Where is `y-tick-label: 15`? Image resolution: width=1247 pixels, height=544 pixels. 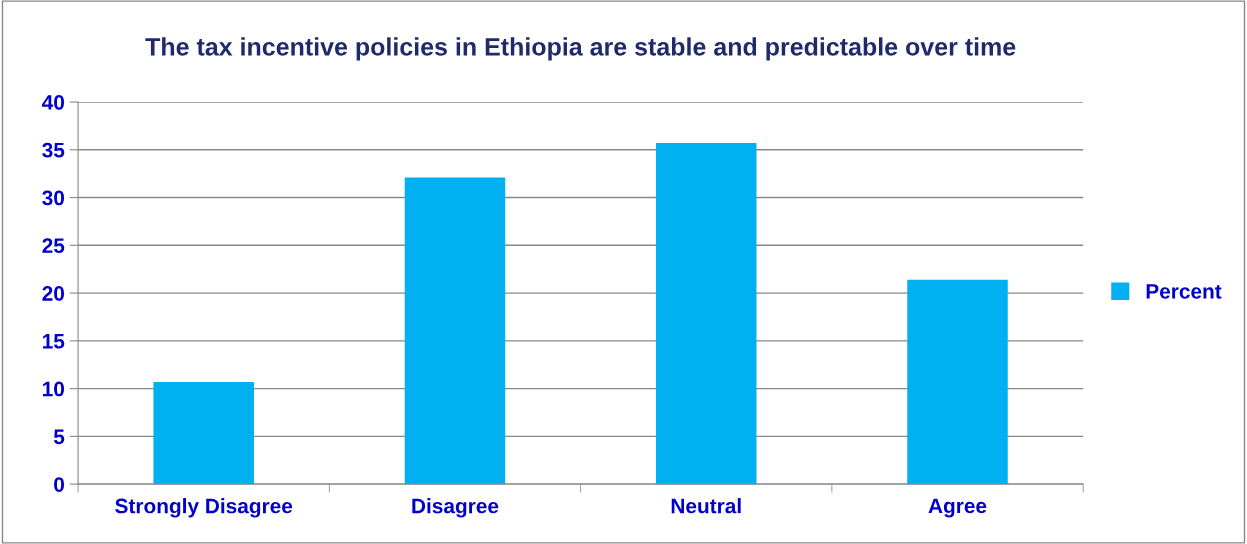 y-tick-label: 15 is located at coordinates (54, 341).